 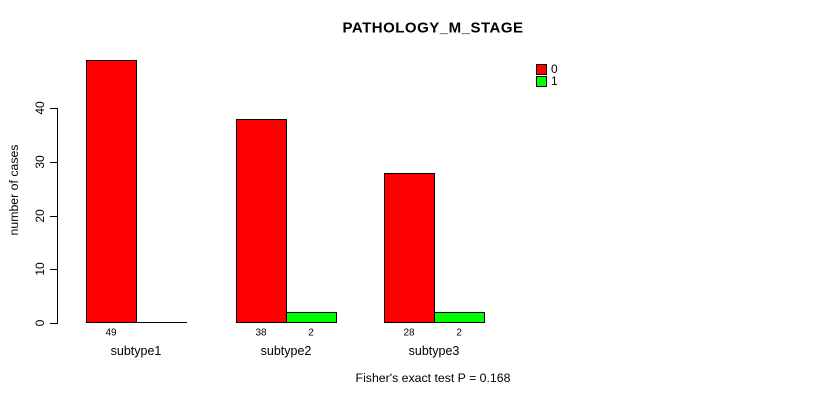 What do you see at coordinates (40, 108) in the screenshot?
I see `y-tick-label: 40` at bounding box center [40, 108].